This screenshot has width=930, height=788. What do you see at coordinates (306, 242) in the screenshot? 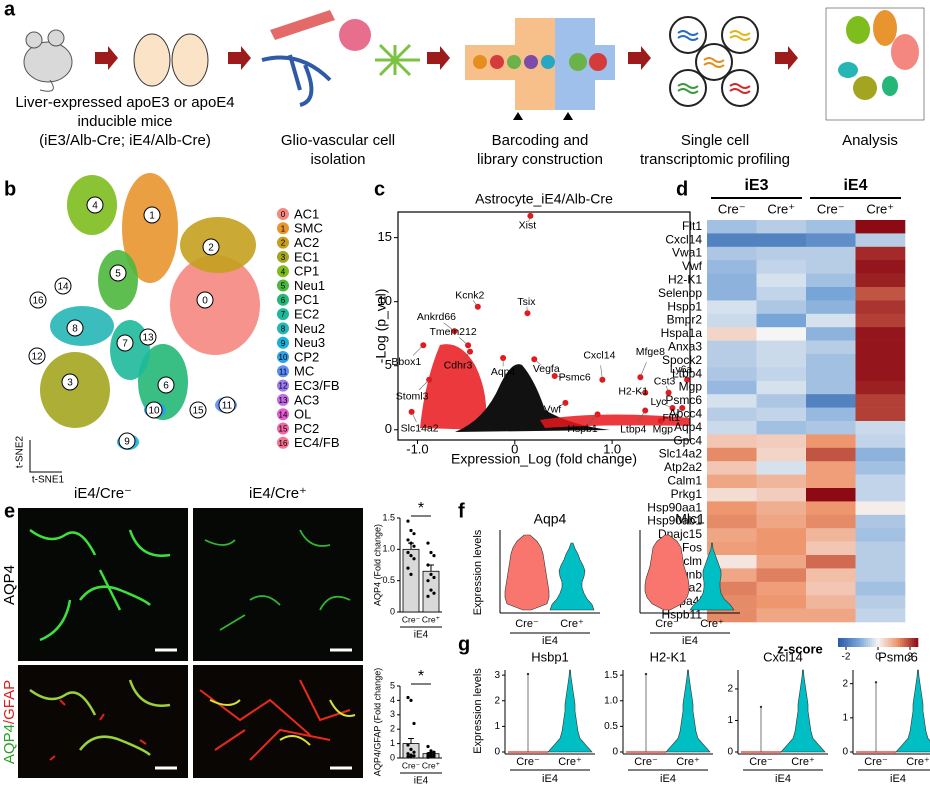
I see `legend-name: AC2` at bounding box center [306, 242].